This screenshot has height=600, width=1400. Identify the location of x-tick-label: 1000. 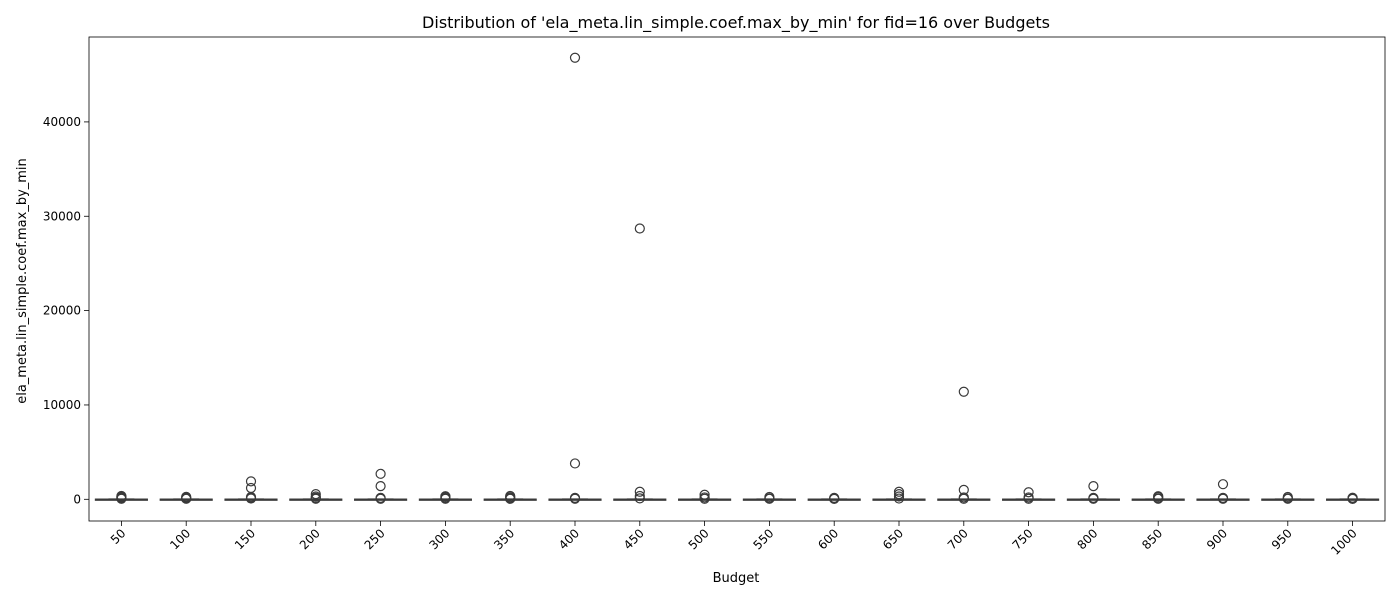
(1343, 541).